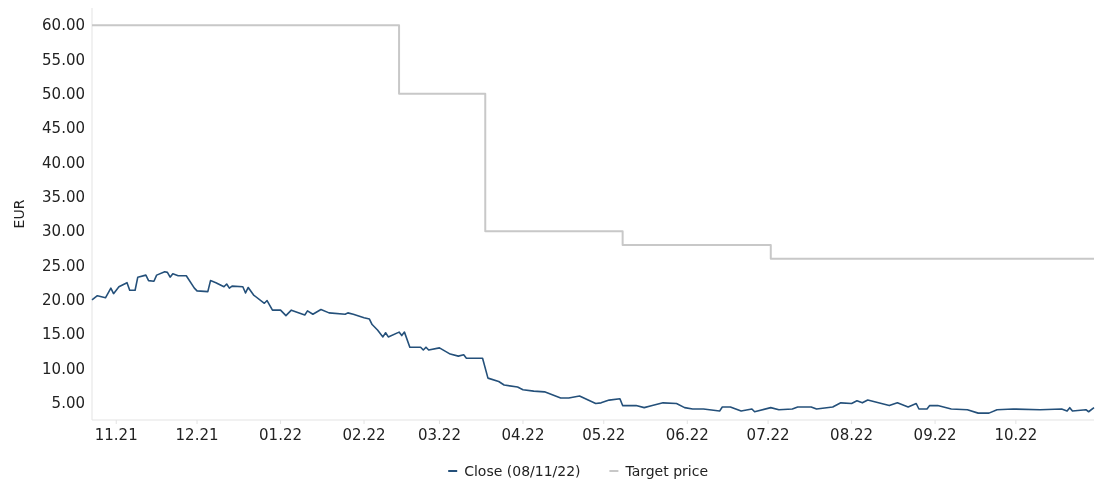 Image resolution: width=1096 pixels, height=483 pixels. I want to click on x-tick-label: 04.22, so click(523, 435).